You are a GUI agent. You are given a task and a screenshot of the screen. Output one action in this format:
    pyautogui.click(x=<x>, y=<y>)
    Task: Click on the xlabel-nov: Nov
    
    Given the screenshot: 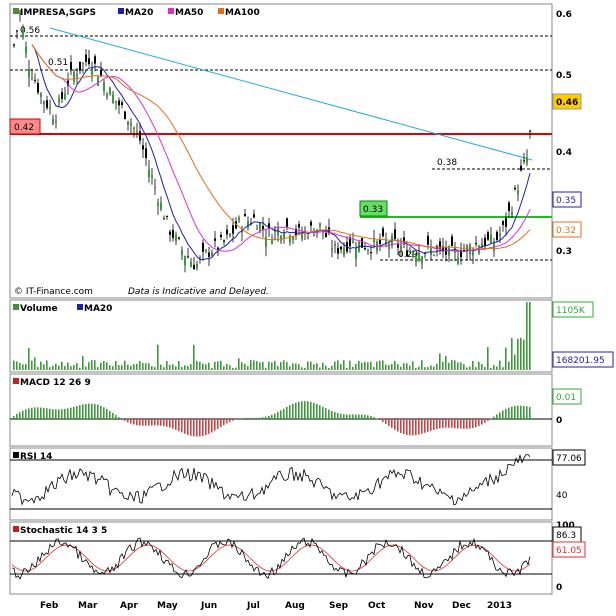 What is the action you would take?
    pyautogui.click(x=424, y=606)
    